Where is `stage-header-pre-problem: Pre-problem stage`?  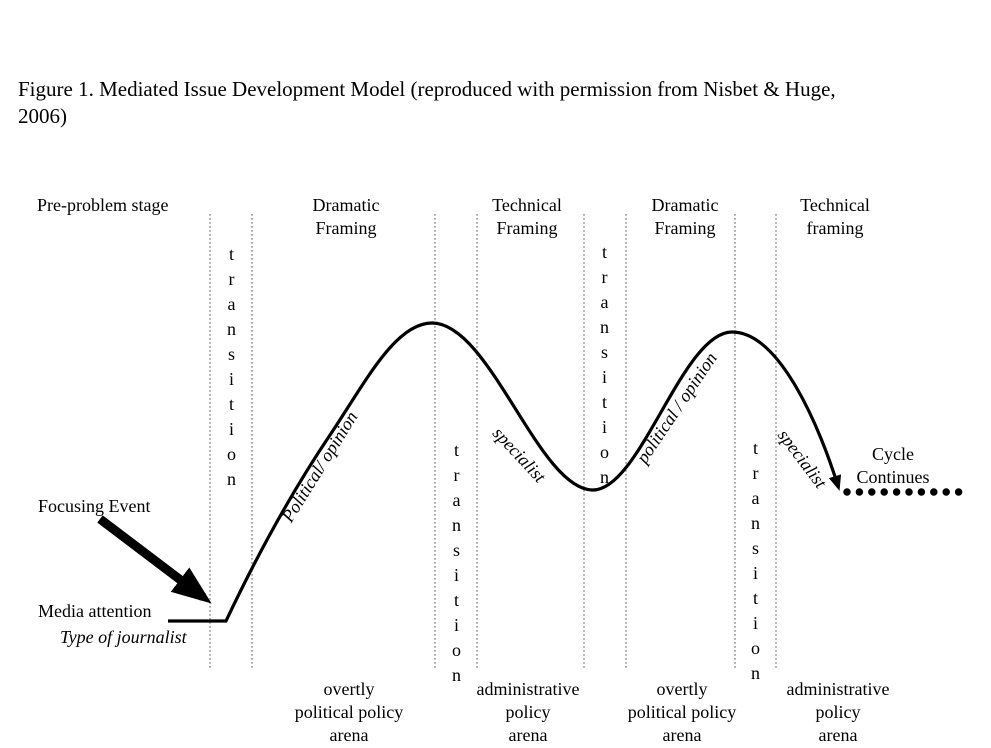 stage-header-pre-problem: Pre-problem stage is located at coordinates (103, 205).